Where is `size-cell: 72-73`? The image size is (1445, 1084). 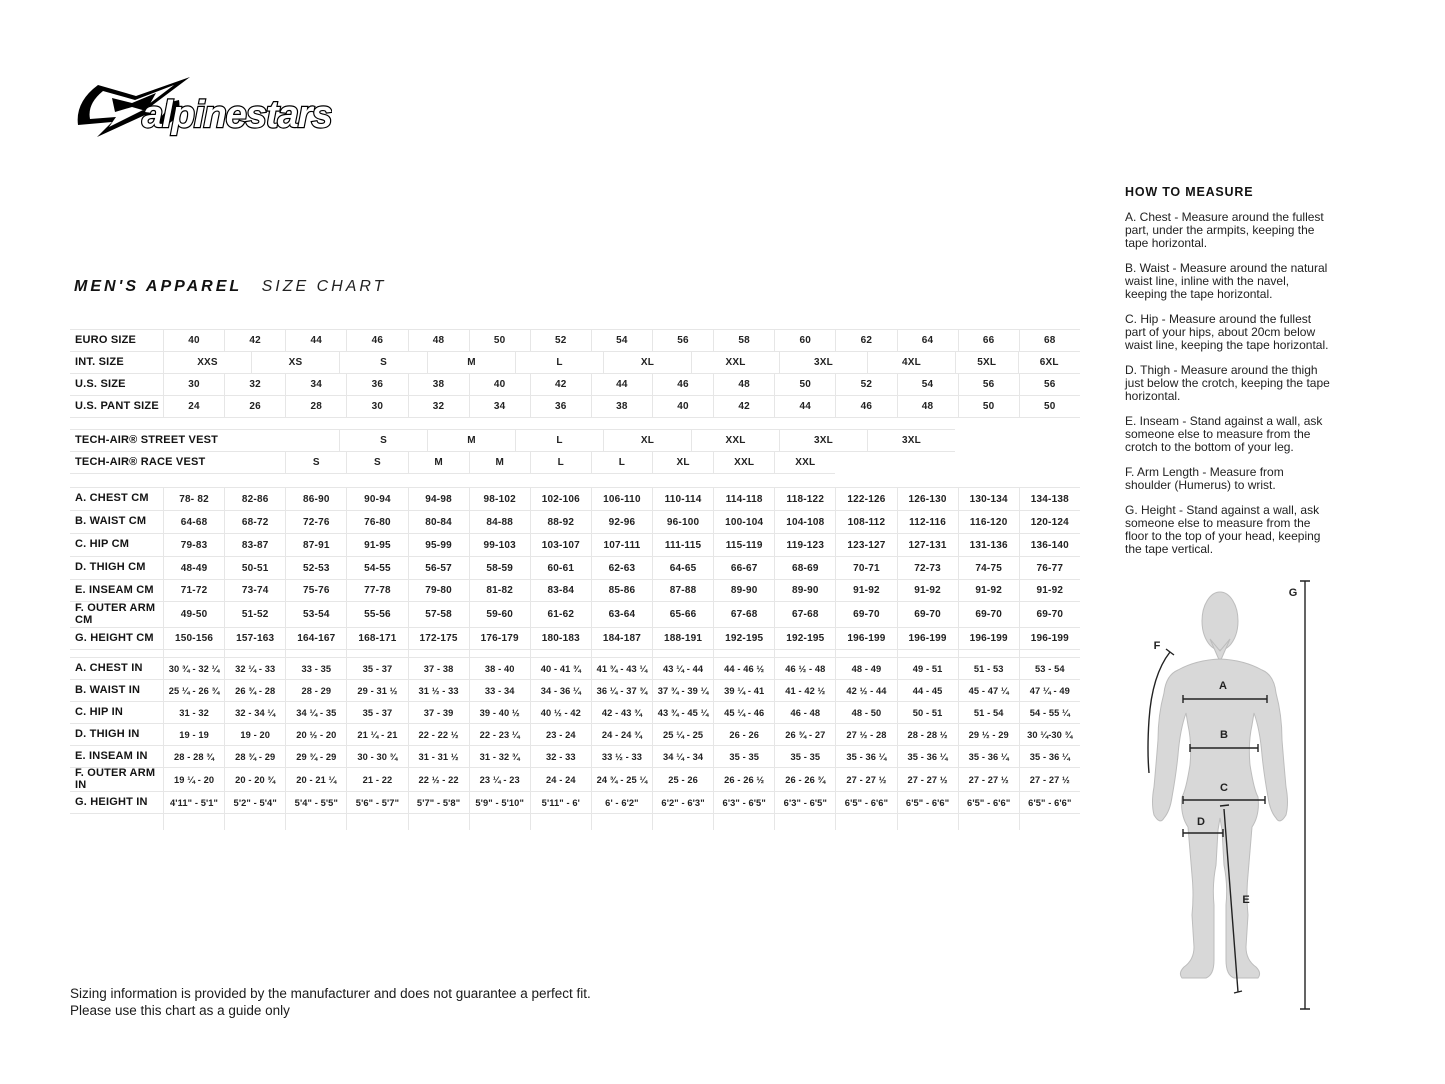
size-cell: 72-73 is located at coordinates (927, 568).